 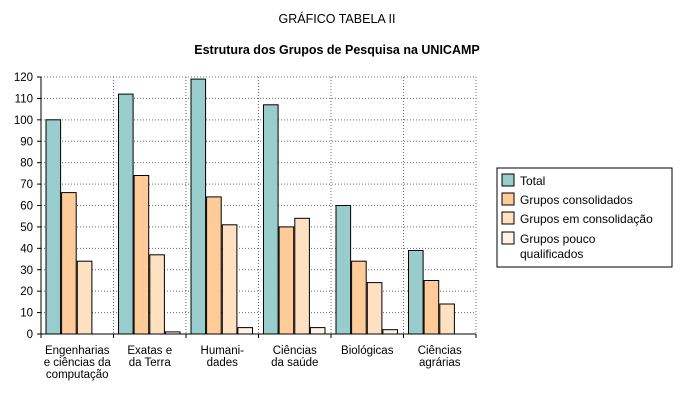 I want to click on x-tick-label: da saúde, so click(x=294, y=363).